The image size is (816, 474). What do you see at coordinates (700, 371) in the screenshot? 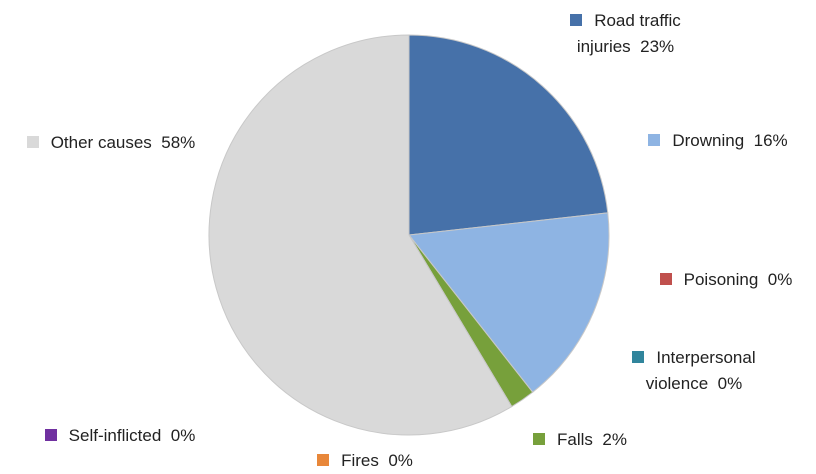
I see `category-name: Interpersonal violence` at bounding box center [700, 371].